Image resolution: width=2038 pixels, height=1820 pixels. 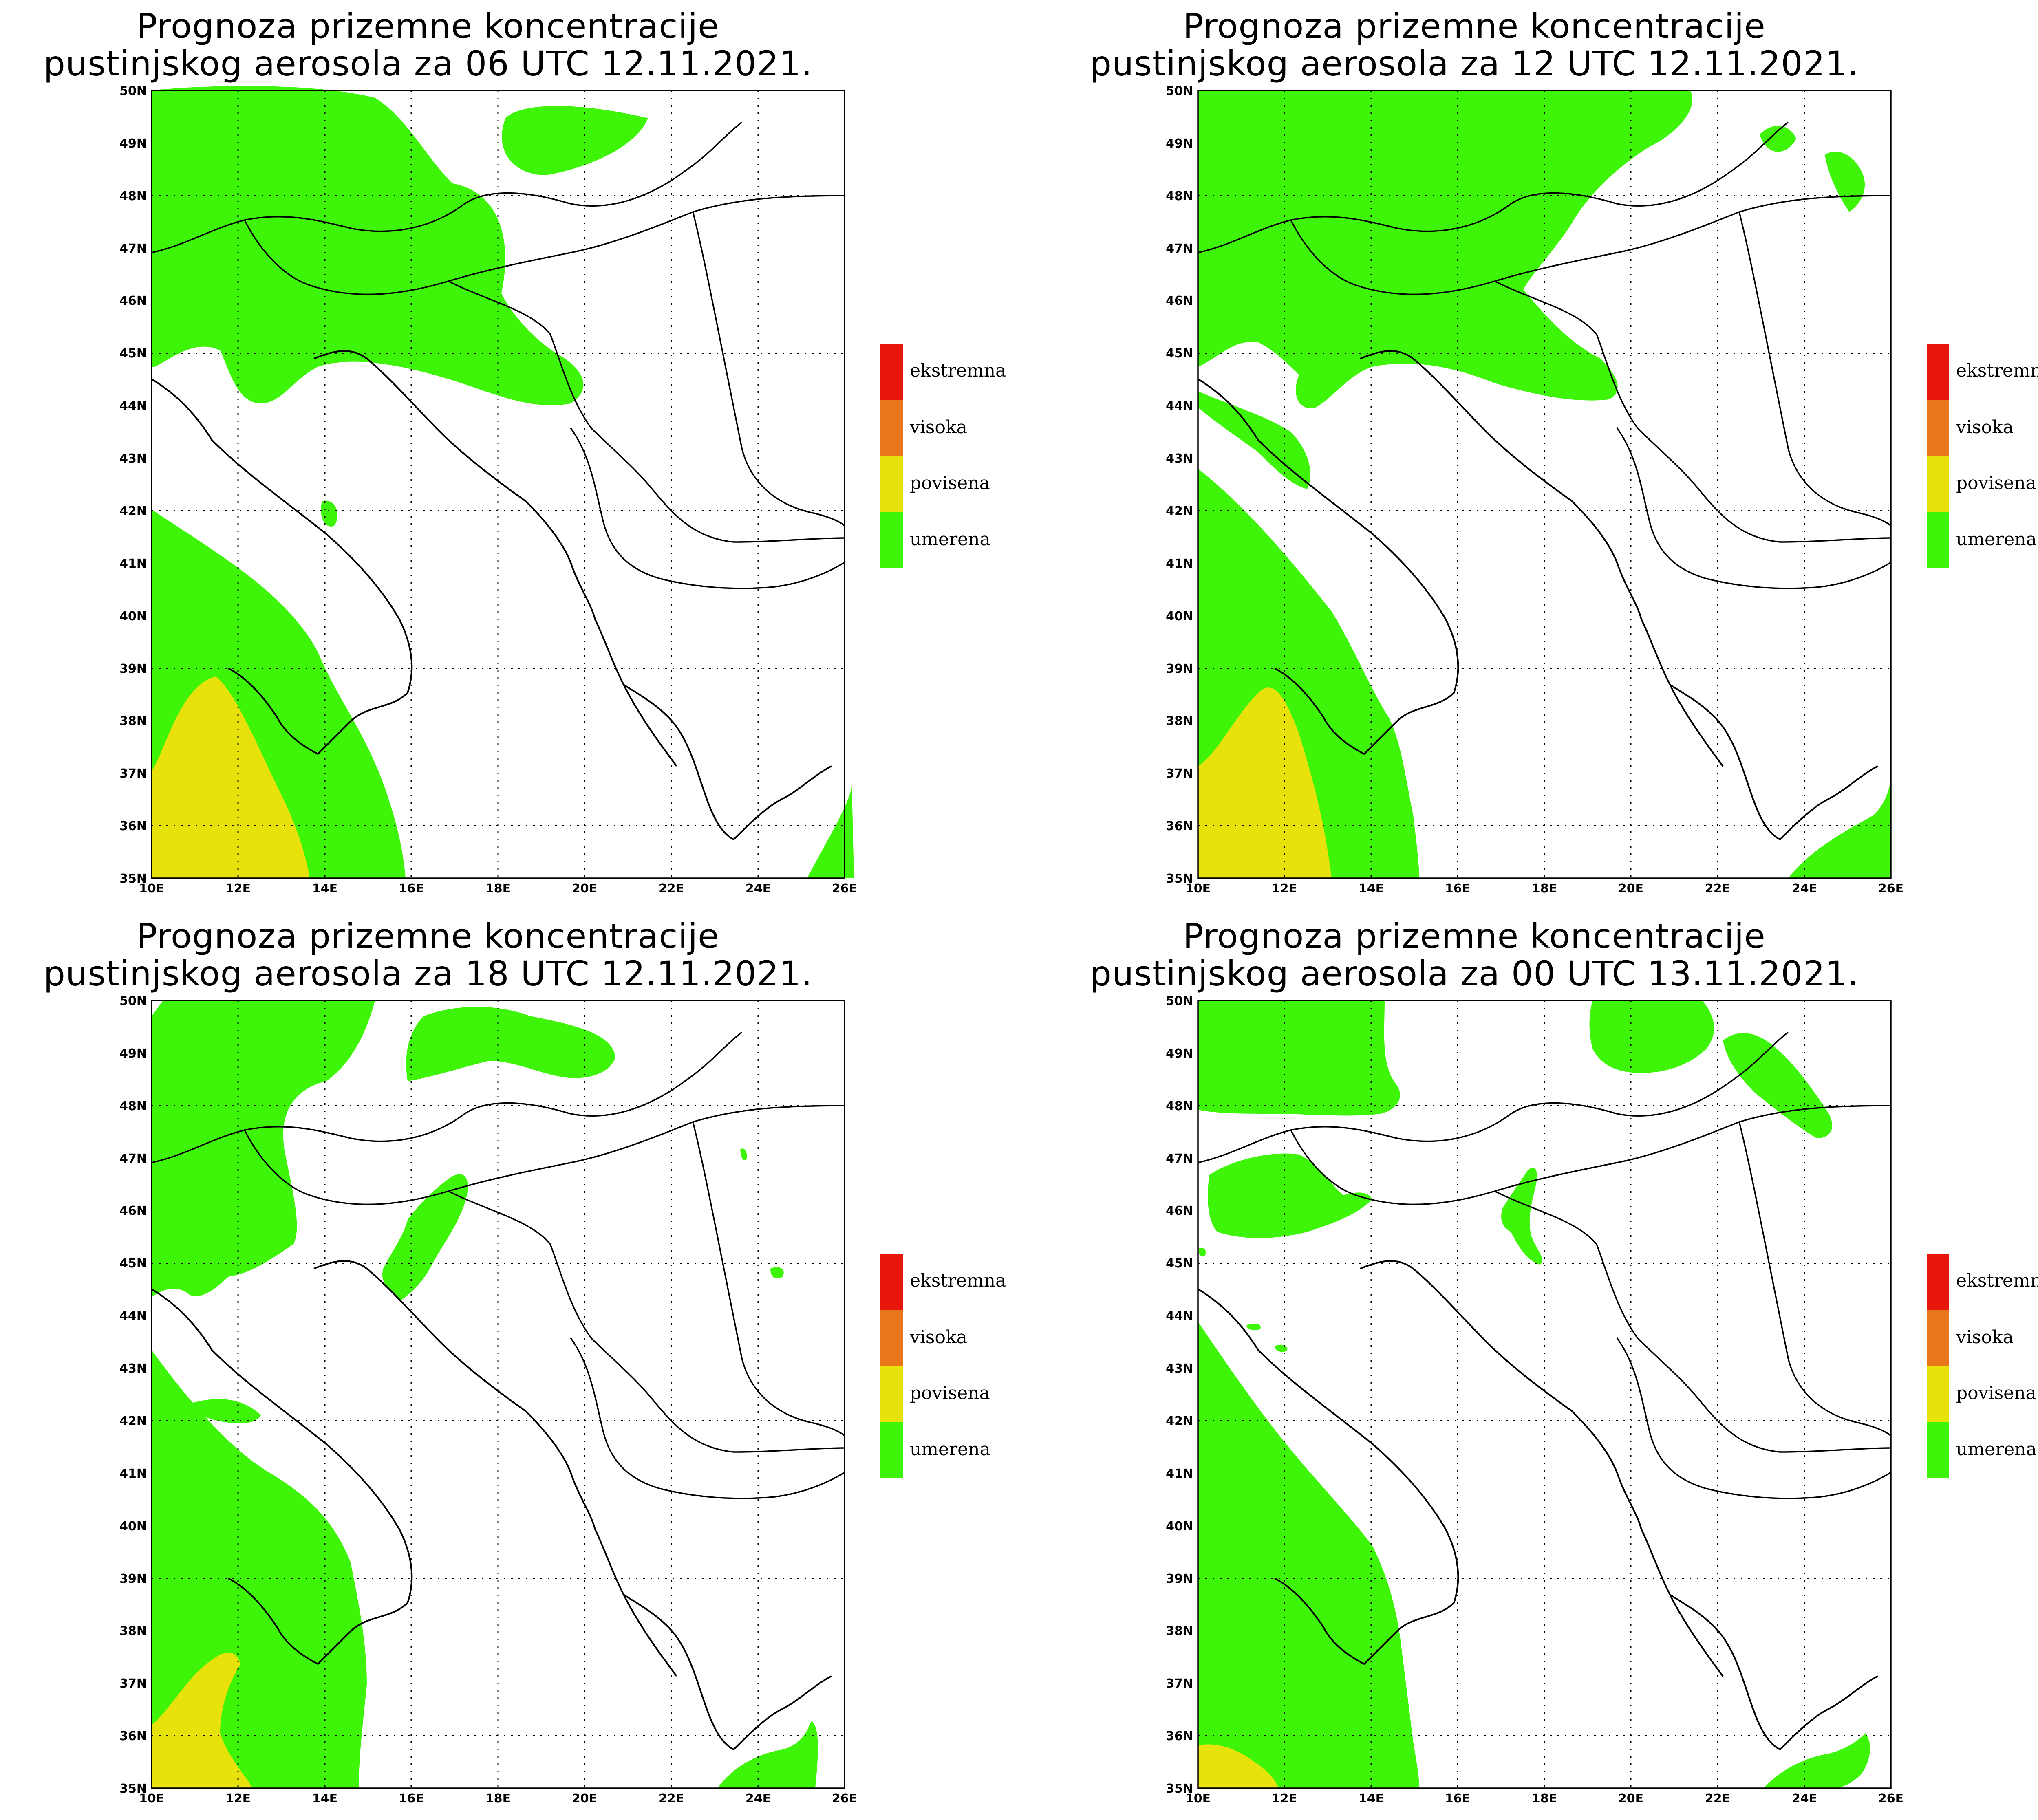 I want to click on aerosol-fields, so click(x=1534, y=1394).